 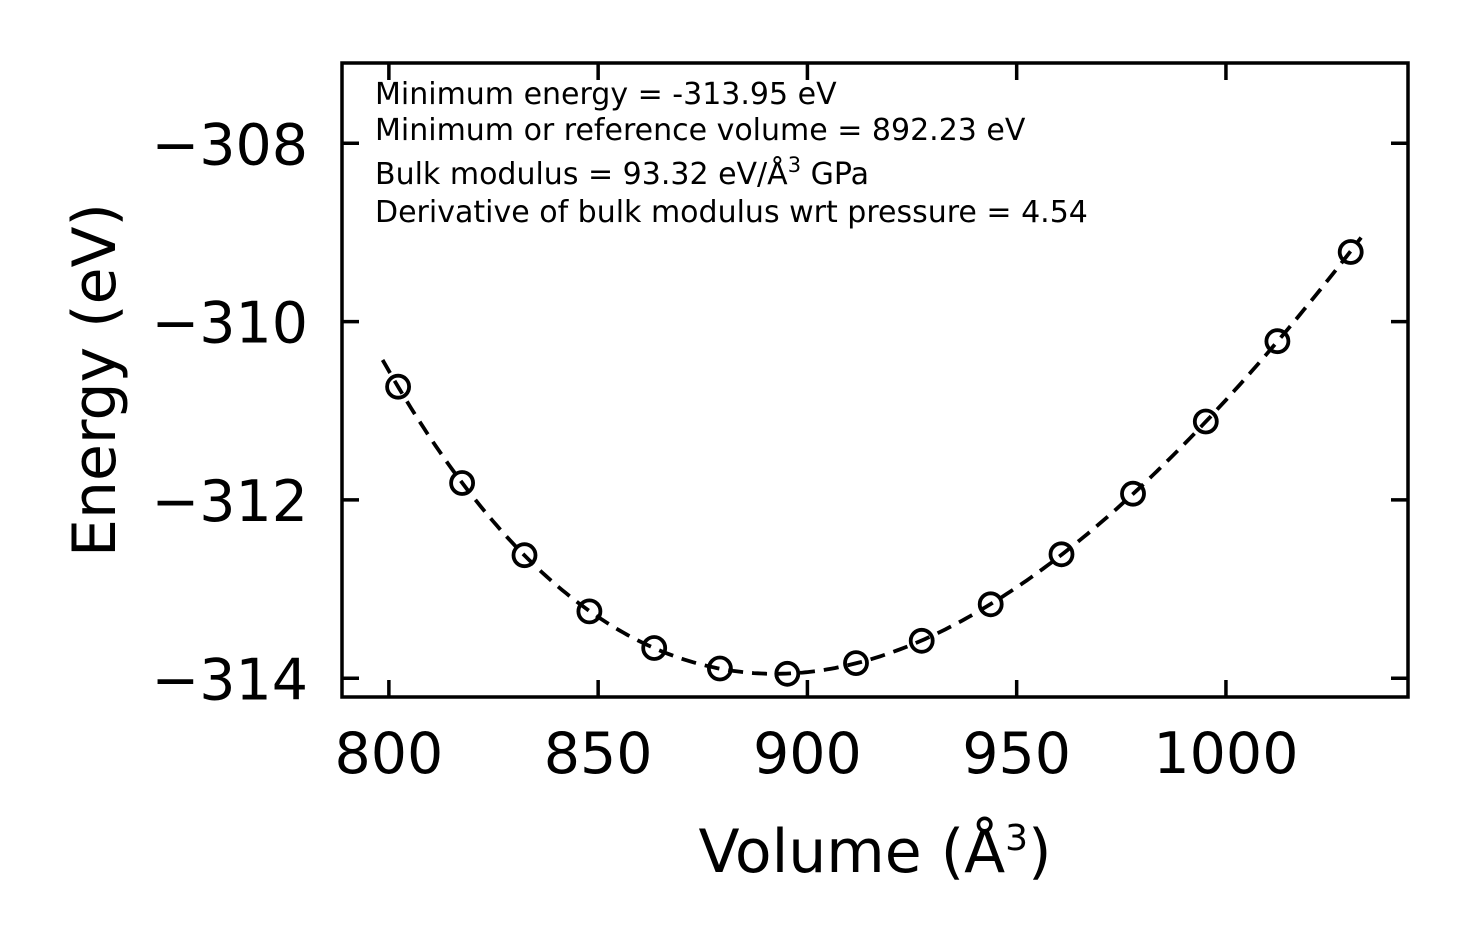 What do you see at coordinates (388, 754) in the screenshot?
I see `x-tick-label: 800` at bounding box center [388, 754].